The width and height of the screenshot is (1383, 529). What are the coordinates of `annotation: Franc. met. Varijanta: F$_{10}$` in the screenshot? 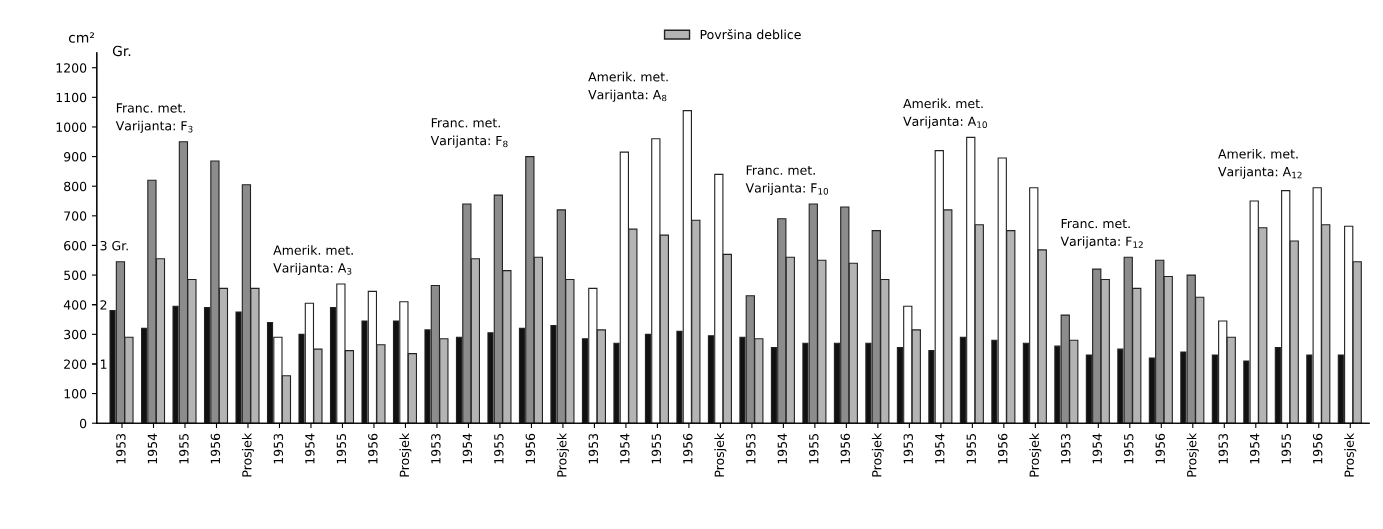 It's located at (787, 180).